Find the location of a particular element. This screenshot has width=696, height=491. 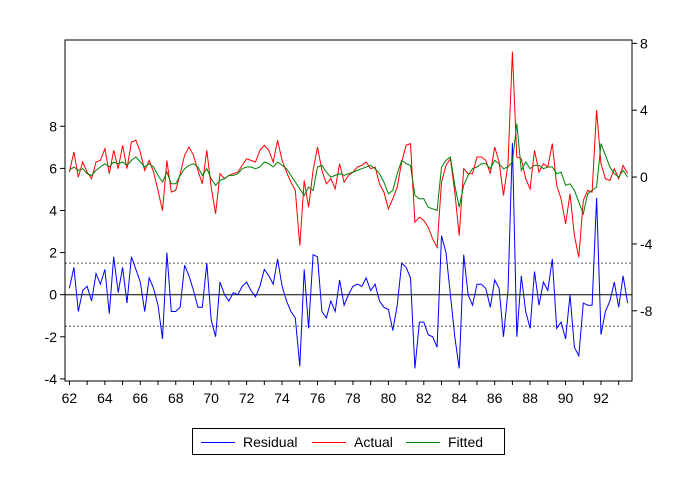

legend: Residual Actual Fitted is located at coordinates (348, 441).